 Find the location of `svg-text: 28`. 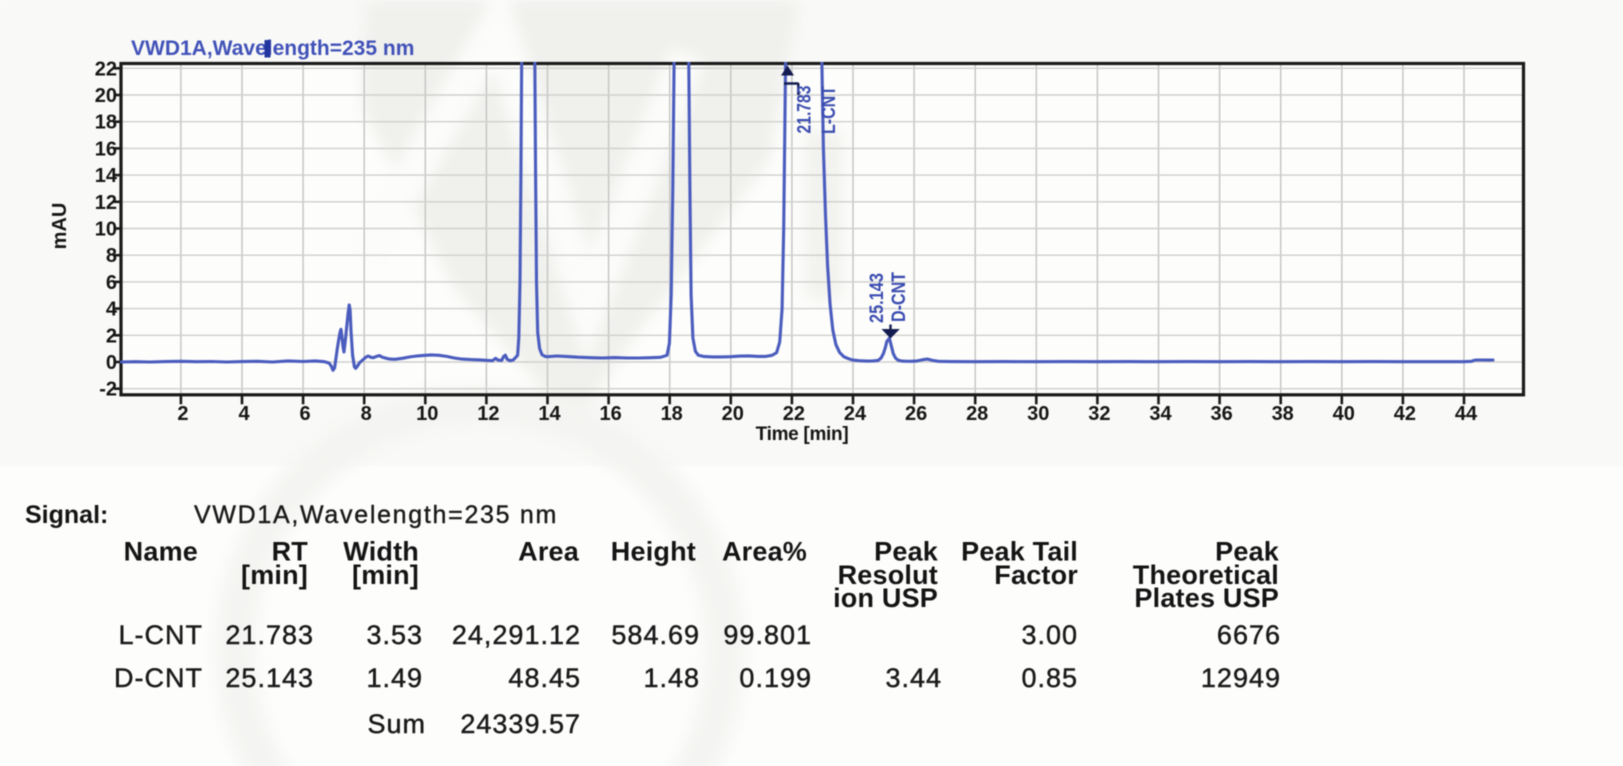

svg-text: 28 is located at coordinates (977, 414).